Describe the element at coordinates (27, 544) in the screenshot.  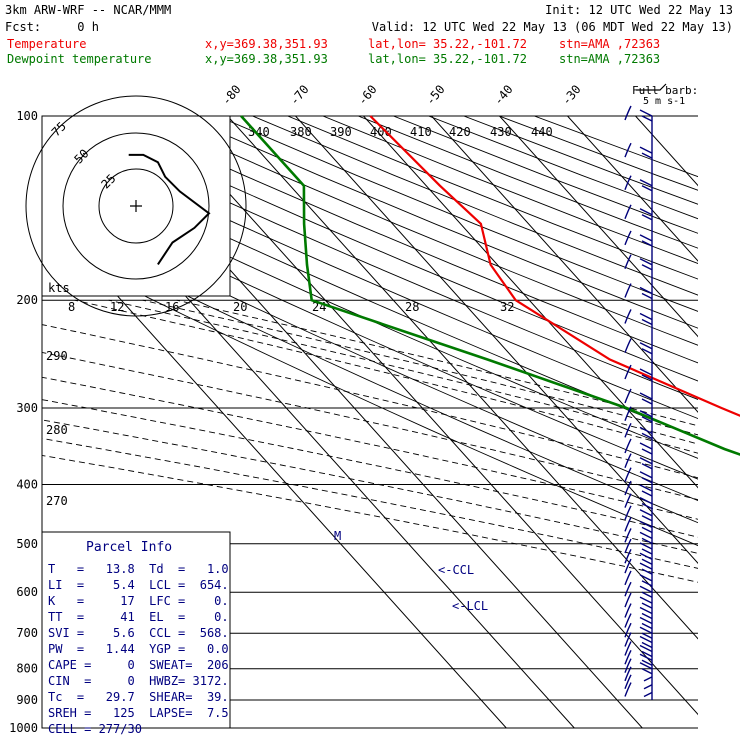
I see `pressure-tick-label: 500` at that location.